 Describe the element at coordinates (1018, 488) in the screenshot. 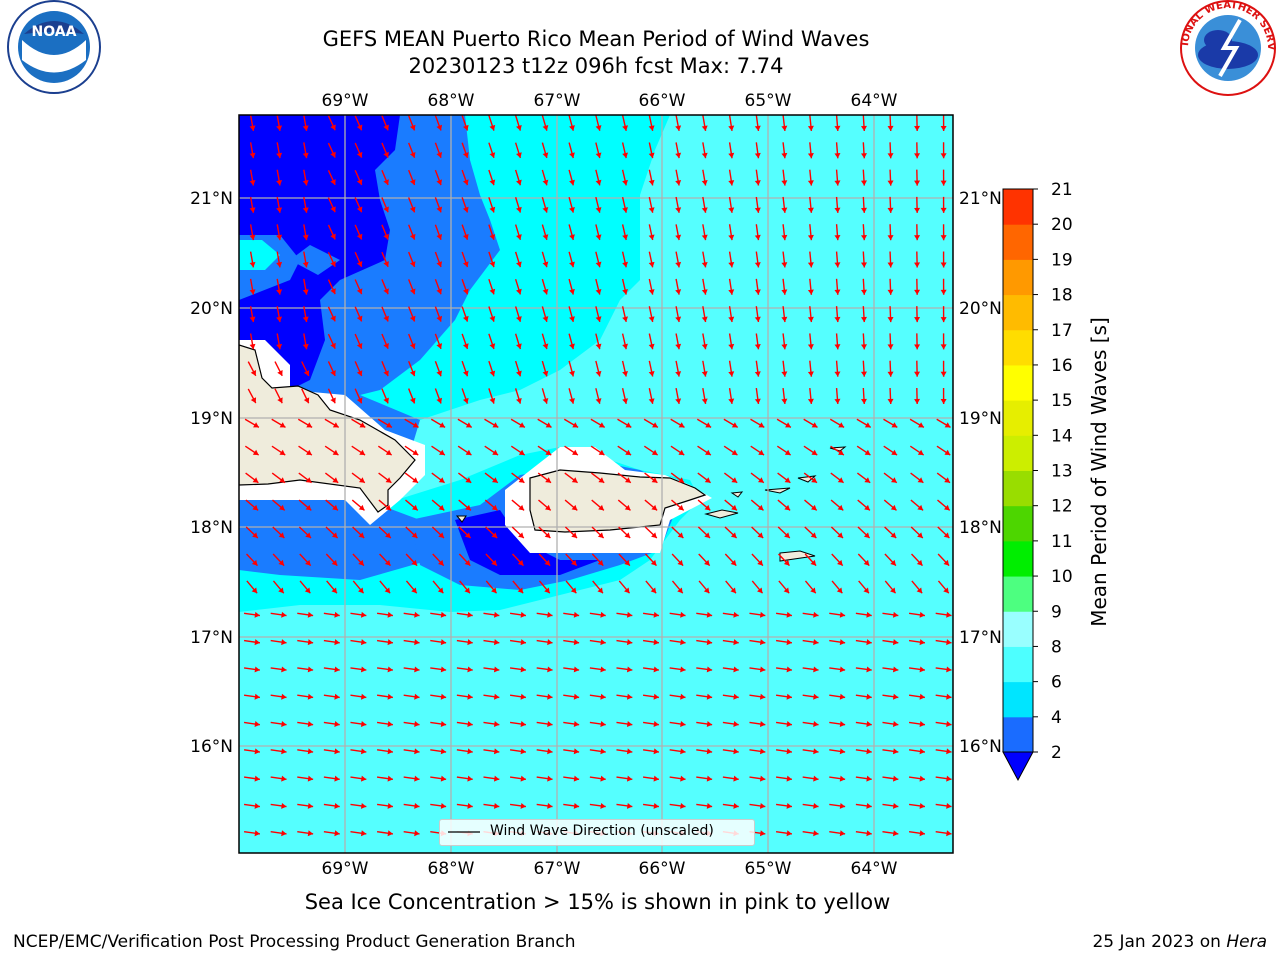

I see `colorbar-segment` at that location.